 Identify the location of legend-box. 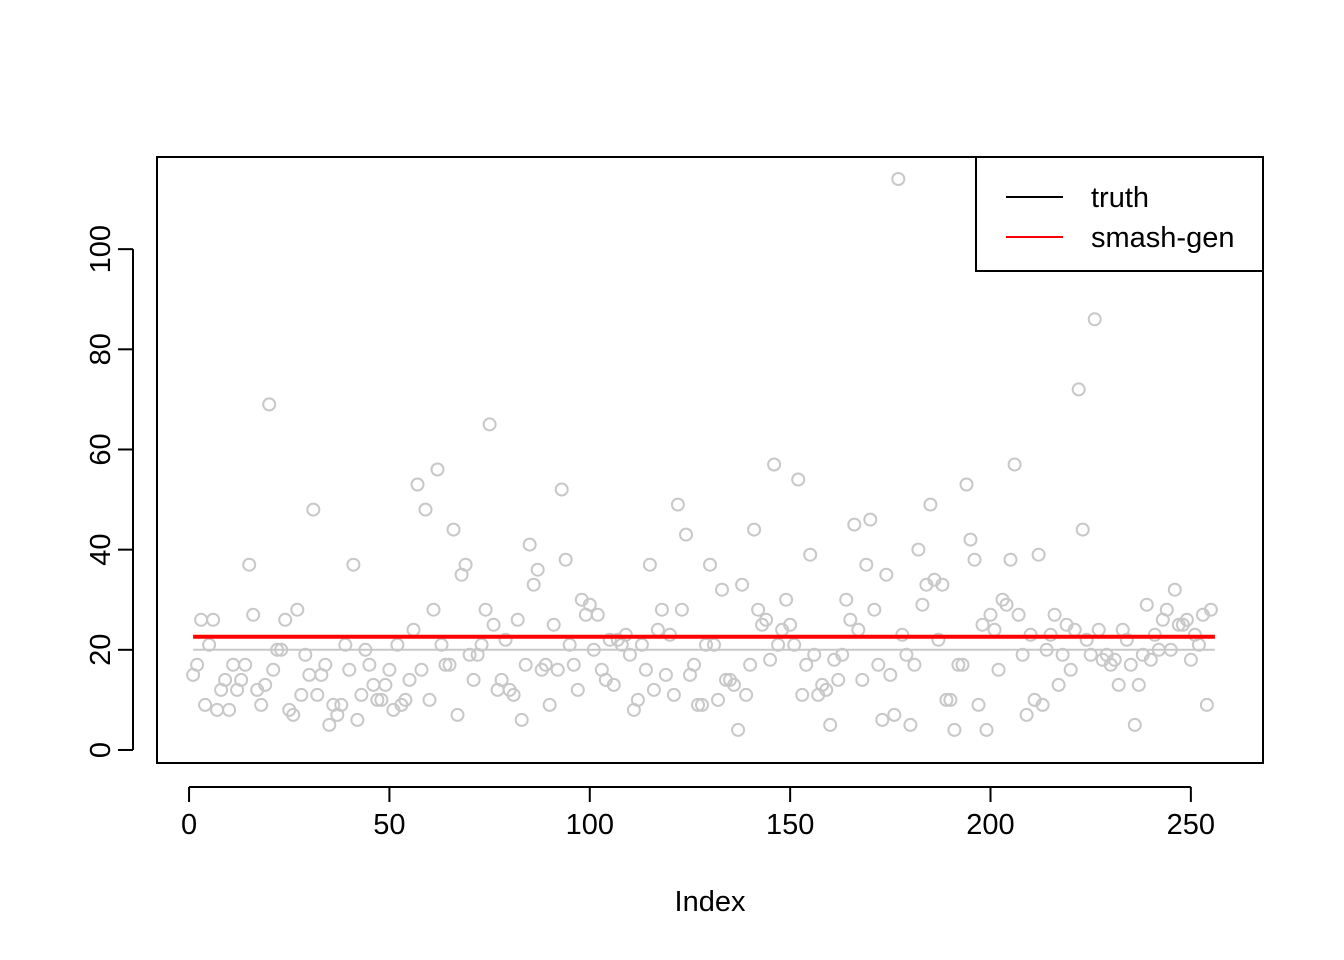
(1119, 214).